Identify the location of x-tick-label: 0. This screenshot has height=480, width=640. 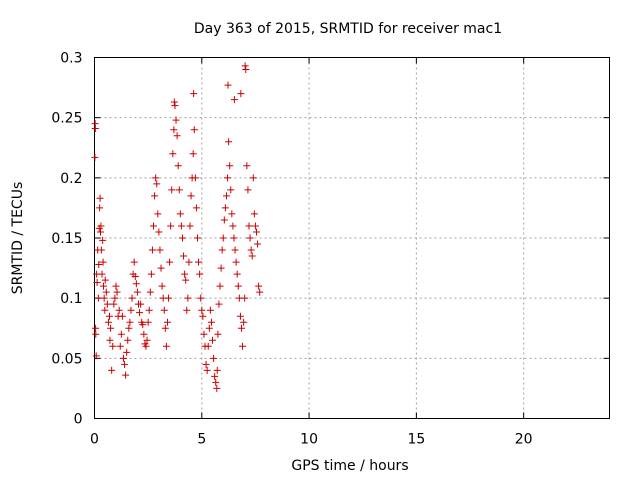
(94, 440).